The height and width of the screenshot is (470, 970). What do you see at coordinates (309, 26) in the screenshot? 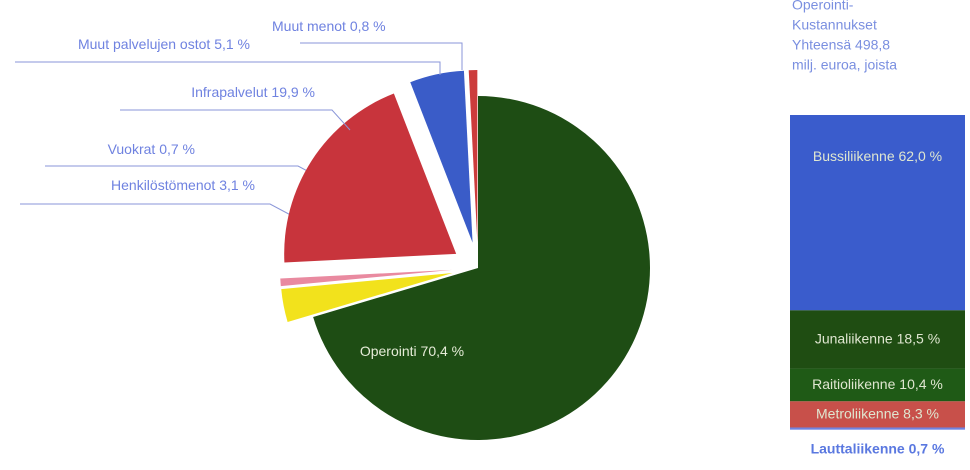
I see `label-name: Muut menot` at bounding box center [309, 26].